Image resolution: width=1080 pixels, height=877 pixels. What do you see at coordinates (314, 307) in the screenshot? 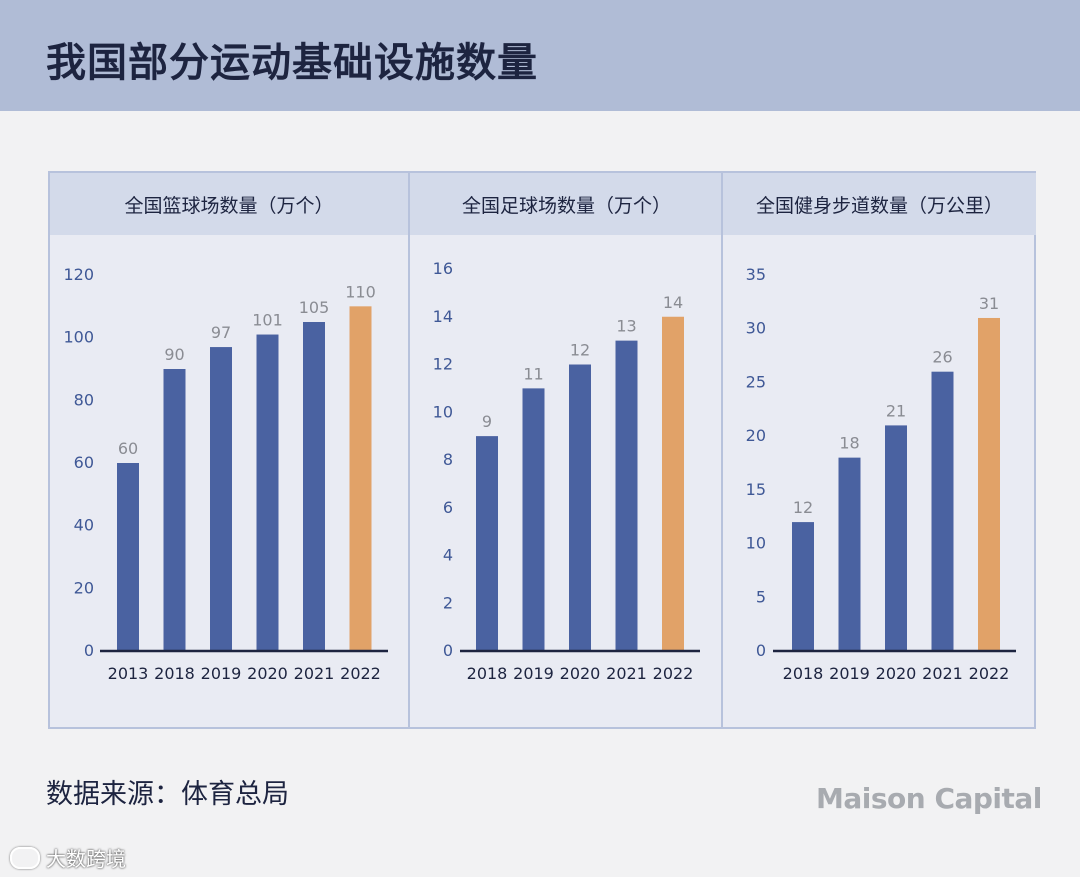
I see `data-label: 105` at bounding box center [314, 307].